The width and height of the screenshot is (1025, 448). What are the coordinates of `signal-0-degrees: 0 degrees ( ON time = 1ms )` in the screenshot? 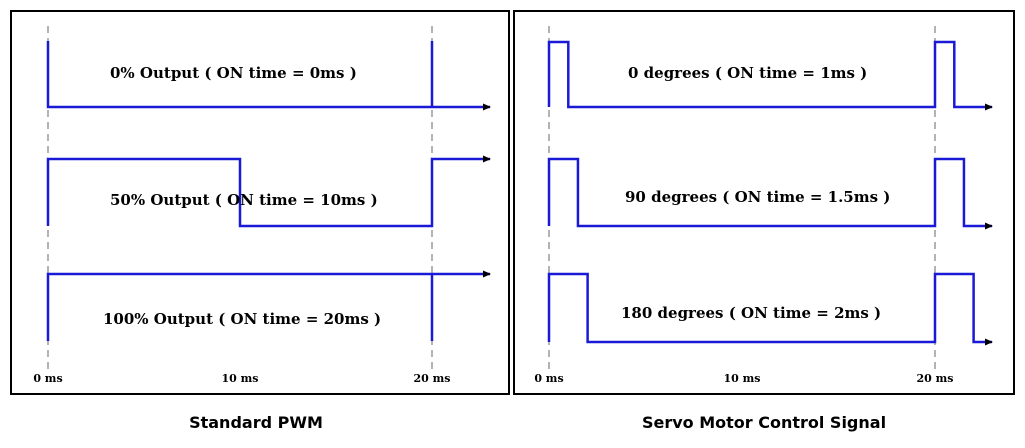 It's located at (770, 75).